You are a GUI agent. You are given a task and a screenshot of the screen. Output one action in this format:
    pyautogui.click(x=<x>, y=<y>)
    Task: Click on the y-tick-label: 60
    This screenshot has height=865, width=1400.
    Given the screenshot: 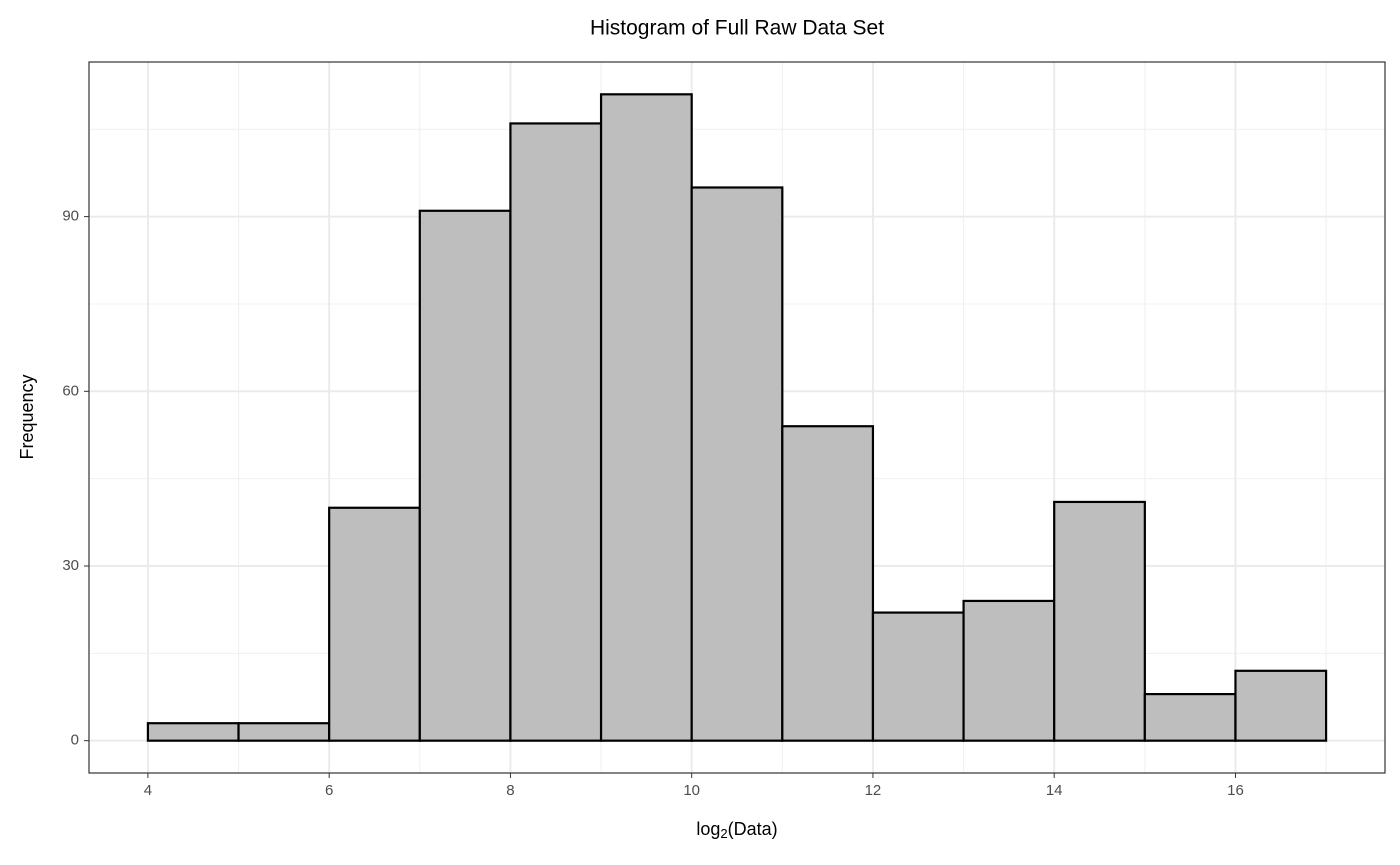 What is the action you would take?
    pyautogui.click(x=70, y=390)
    